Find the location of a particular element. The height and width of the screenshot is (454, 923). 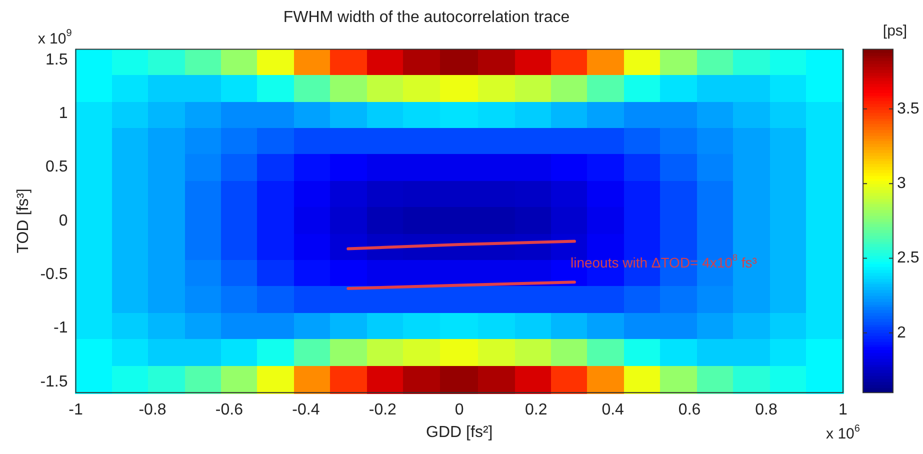

y-tick-label: 0.5 is located at coordinates (57, 167).